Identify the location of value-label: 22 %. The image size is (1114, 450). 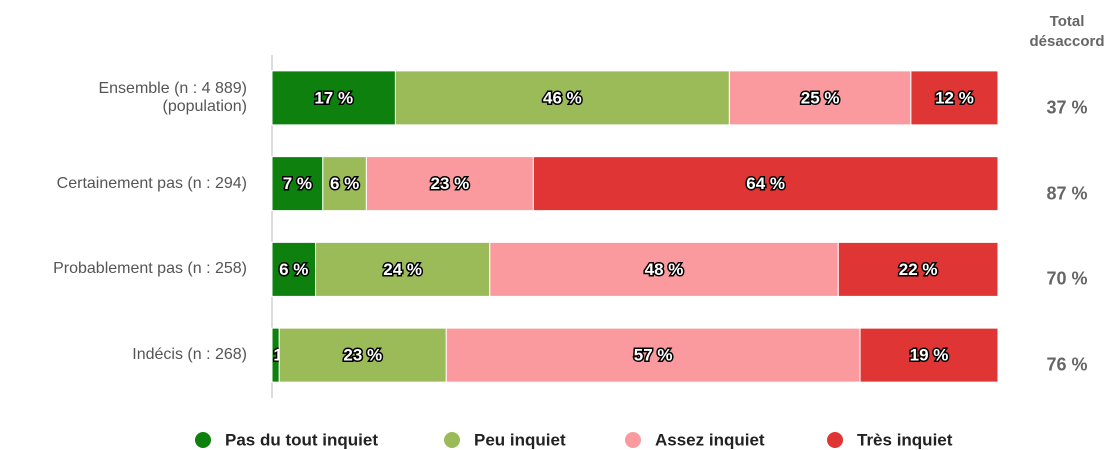
(918, 269).